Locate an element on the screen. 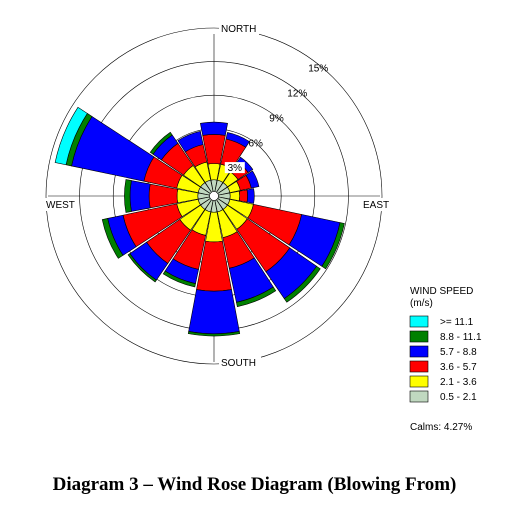  ring-label-bg is located at coordinates (234, 168).